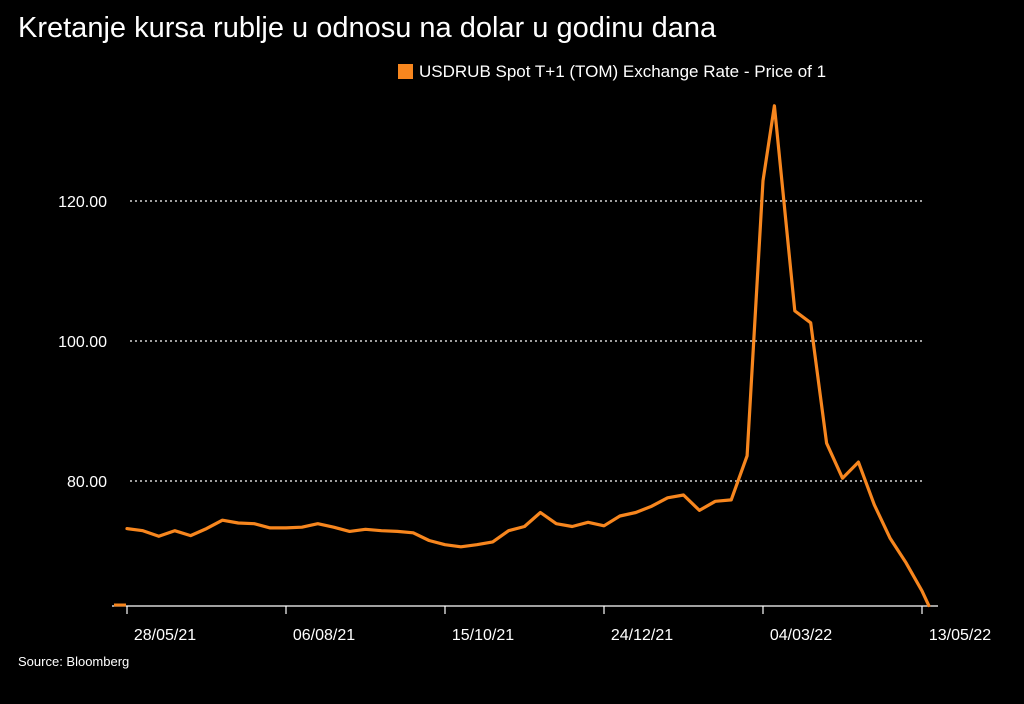  What do you see at coordinates (483, 635) in the screenshot?
I see `x-tick-label: 15/10/21` at bounding box center [483, 635].